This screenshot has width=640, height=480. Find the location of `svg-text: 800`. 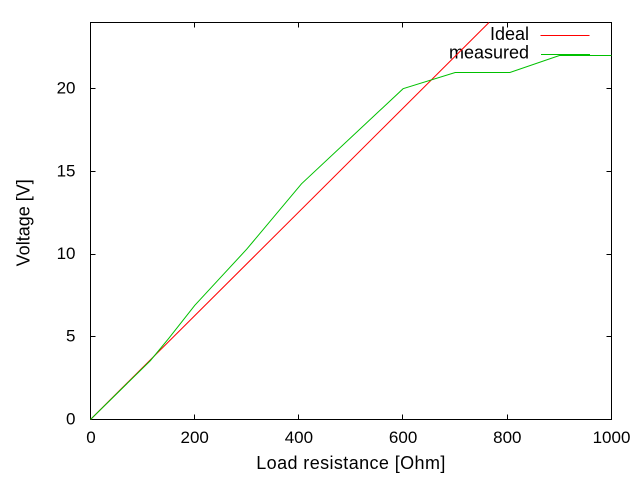

svg-text: 800 is located at coordinates (507, 437).